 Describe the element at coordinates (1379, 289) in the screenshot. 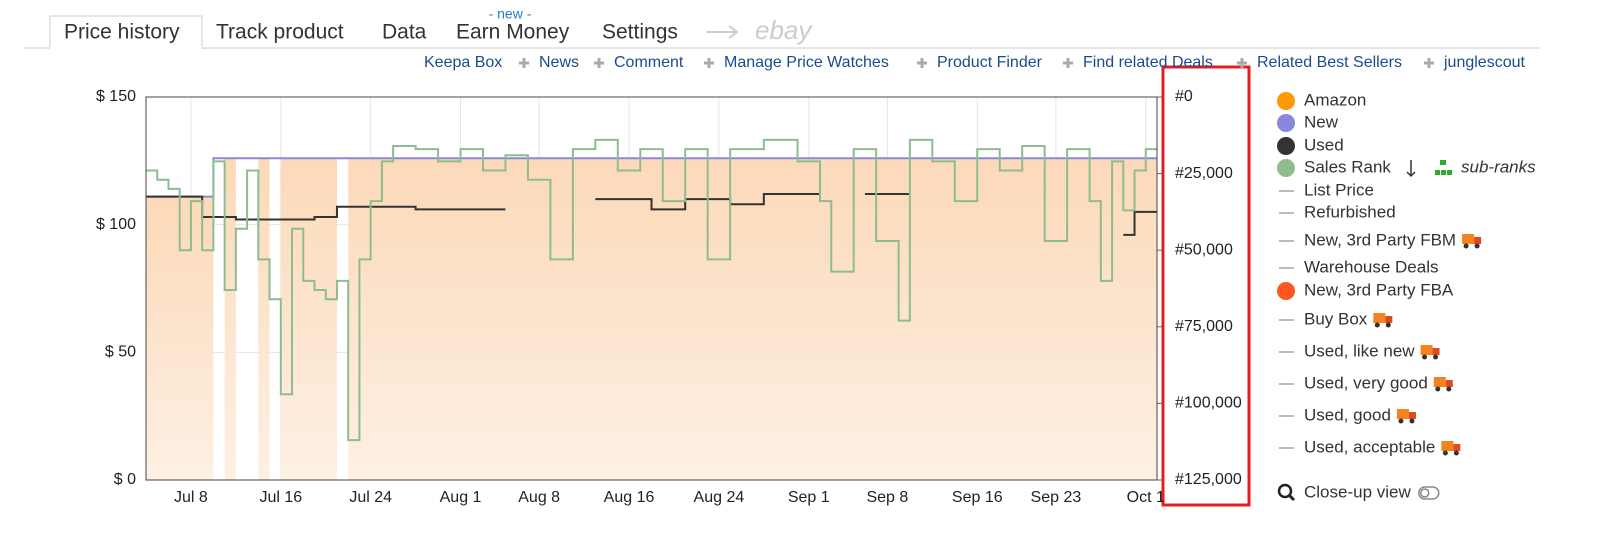

I see `legend-label: New, 3rd Party FBA` at that location.